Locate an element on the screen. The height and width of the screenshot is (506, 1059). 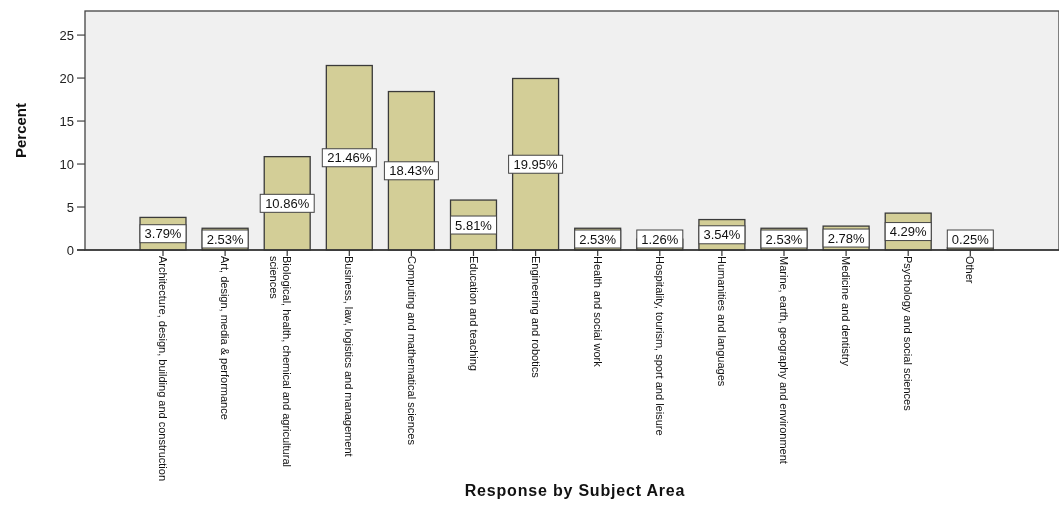
x-tick-label: Architecture, design, building and construction is located at coordinates (163, 369).